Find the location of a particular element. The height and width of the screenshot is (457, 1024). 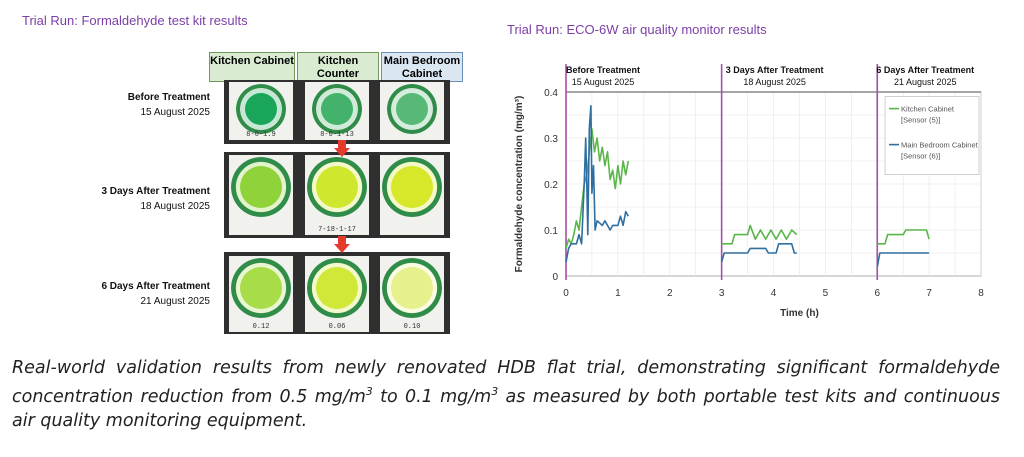

x-tick-label: 8 is located at coordinates (981, 293).